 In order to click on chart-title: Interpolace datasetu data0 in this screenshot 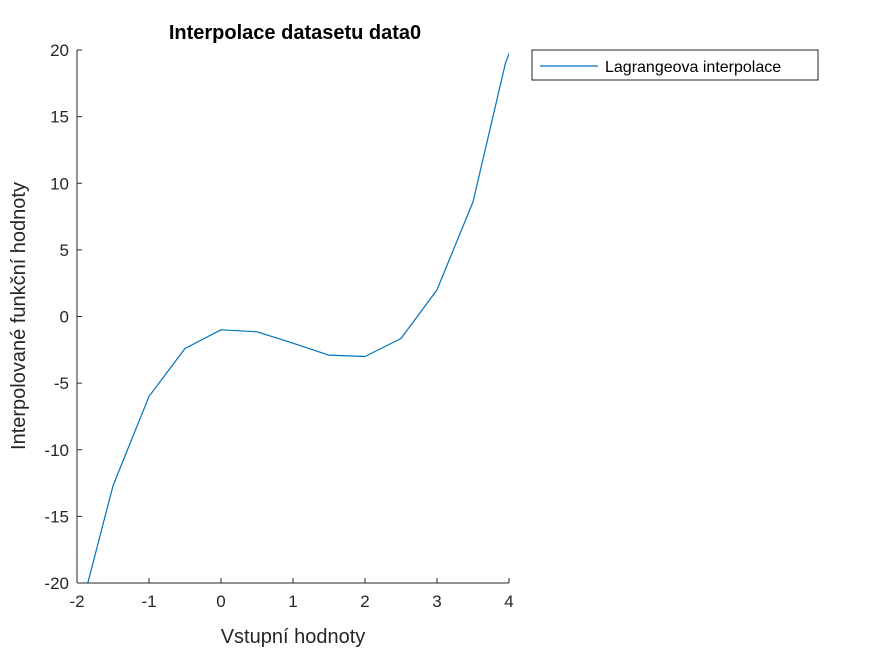, I will do `click(295, 33)`.